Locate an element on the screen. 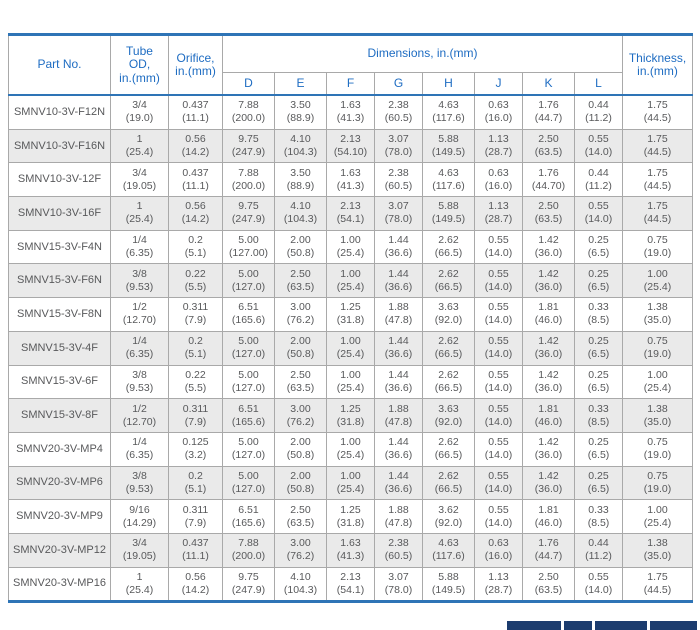 This screenshot has height=630, width=700. header-dim-f: F is located at coordinates (350, 84).